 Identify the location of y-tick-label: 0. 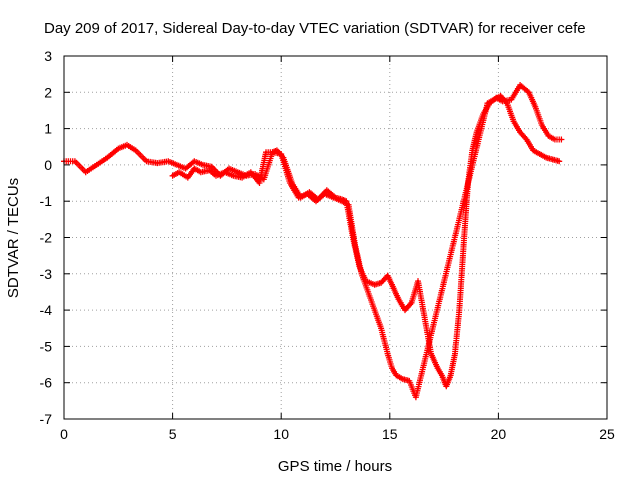
(48, 165).